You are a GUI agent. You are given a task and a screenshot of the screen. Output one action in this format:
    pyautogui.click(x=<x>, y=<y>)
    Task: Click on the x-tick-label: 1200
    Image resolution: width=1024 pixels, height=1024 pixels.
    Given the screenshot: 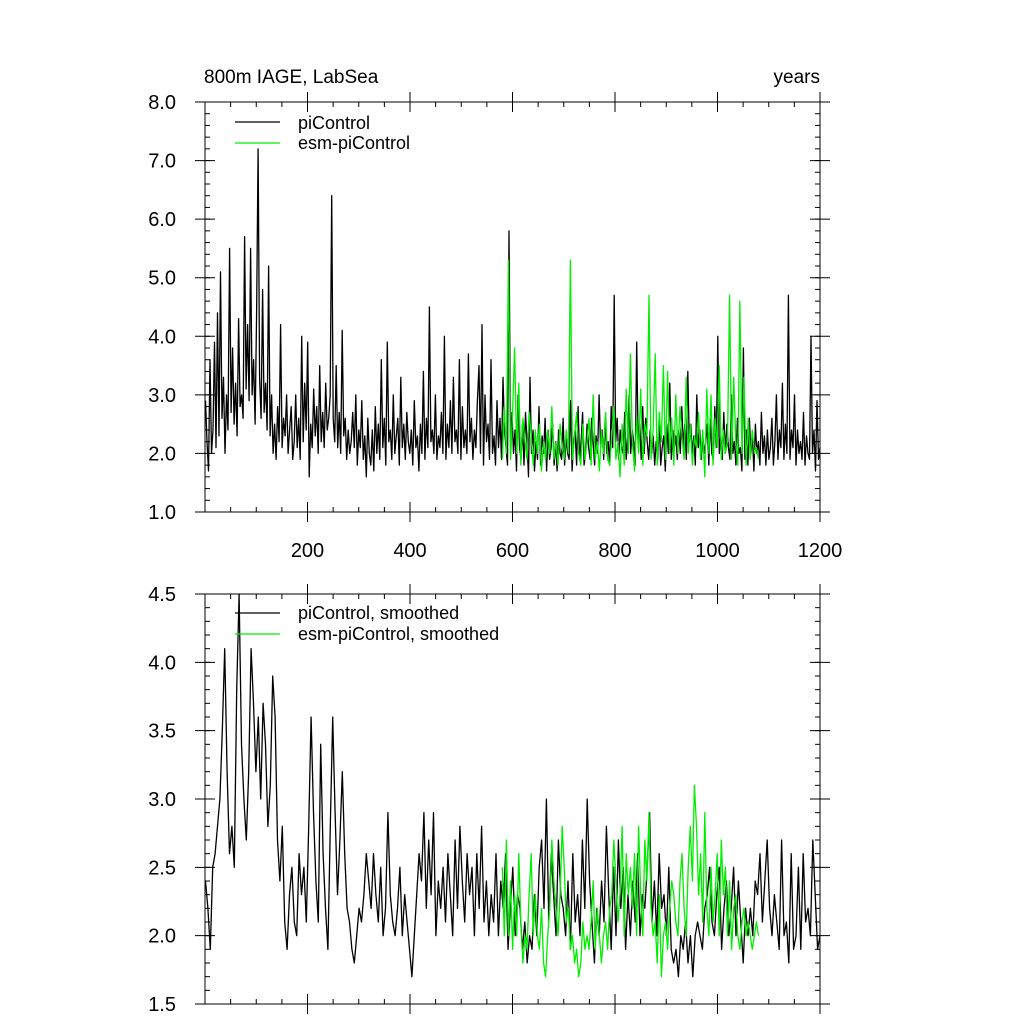 What is the action you would take?
    pyautogui.click(x=820, y=551)
    